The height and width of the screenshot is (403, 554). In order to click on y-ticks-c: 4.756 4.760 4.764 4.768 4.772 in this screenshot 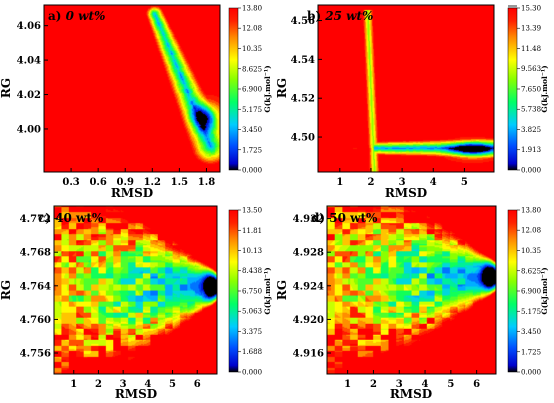, I will do `click(39, 287)`.